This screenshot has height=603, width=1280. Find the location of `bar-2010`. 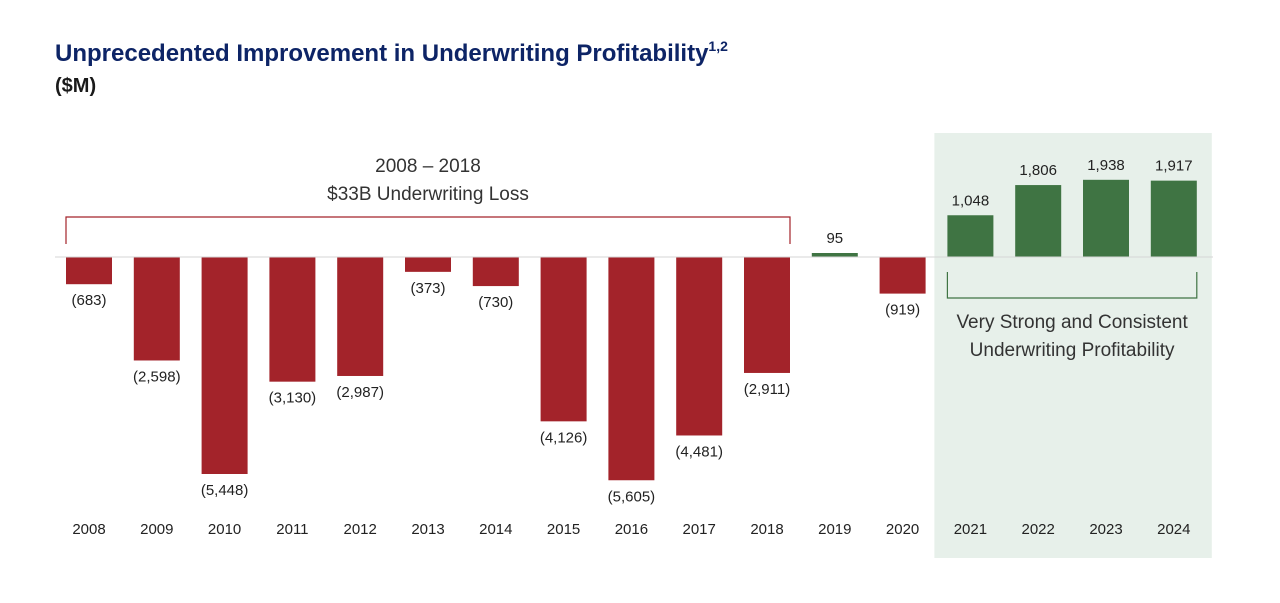

bar-2010 is located at coordinates (224, 365).